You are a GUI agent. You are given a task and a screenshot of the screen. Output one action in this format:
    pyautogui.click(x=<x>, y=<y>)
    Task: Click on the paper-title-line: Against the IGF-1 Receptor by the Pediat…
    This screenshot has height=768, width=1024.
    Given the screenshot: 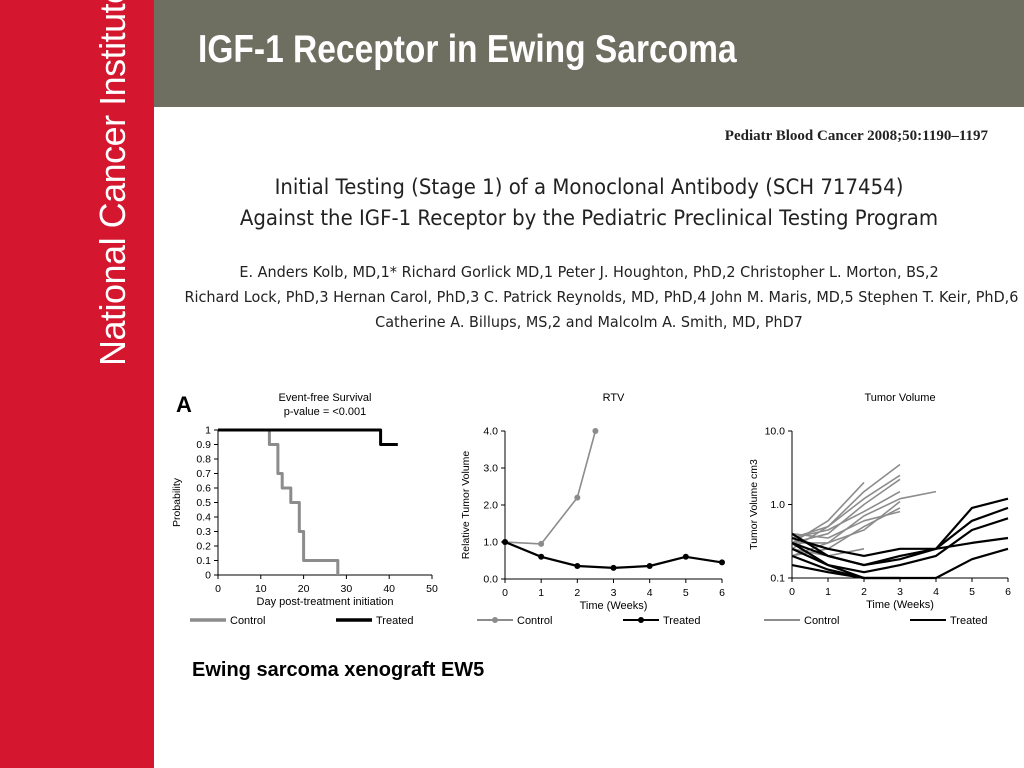 What is the action you would take?
    pyautogui.click(x=589, y=218)
    